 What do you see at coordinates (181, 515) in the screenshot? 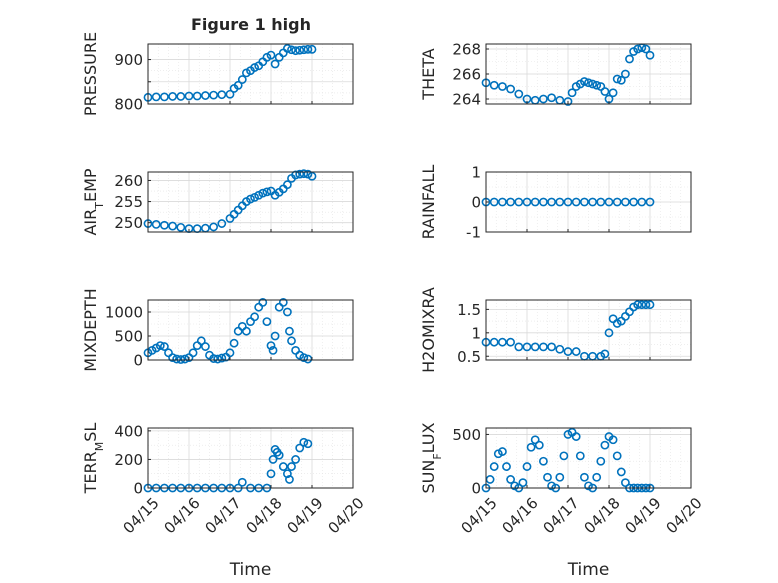
I see `x-tick-label: 04/16` at bounding box center [181, 515].